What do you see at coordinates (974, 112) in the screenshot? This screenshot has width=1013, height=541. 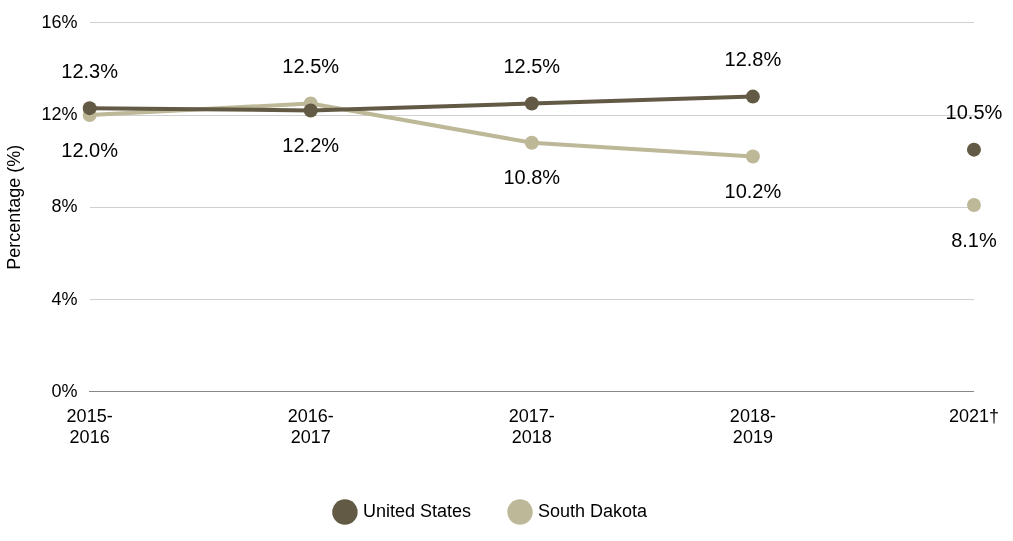 I see `data-label: 10.5%` at bounding box center [974, 112].